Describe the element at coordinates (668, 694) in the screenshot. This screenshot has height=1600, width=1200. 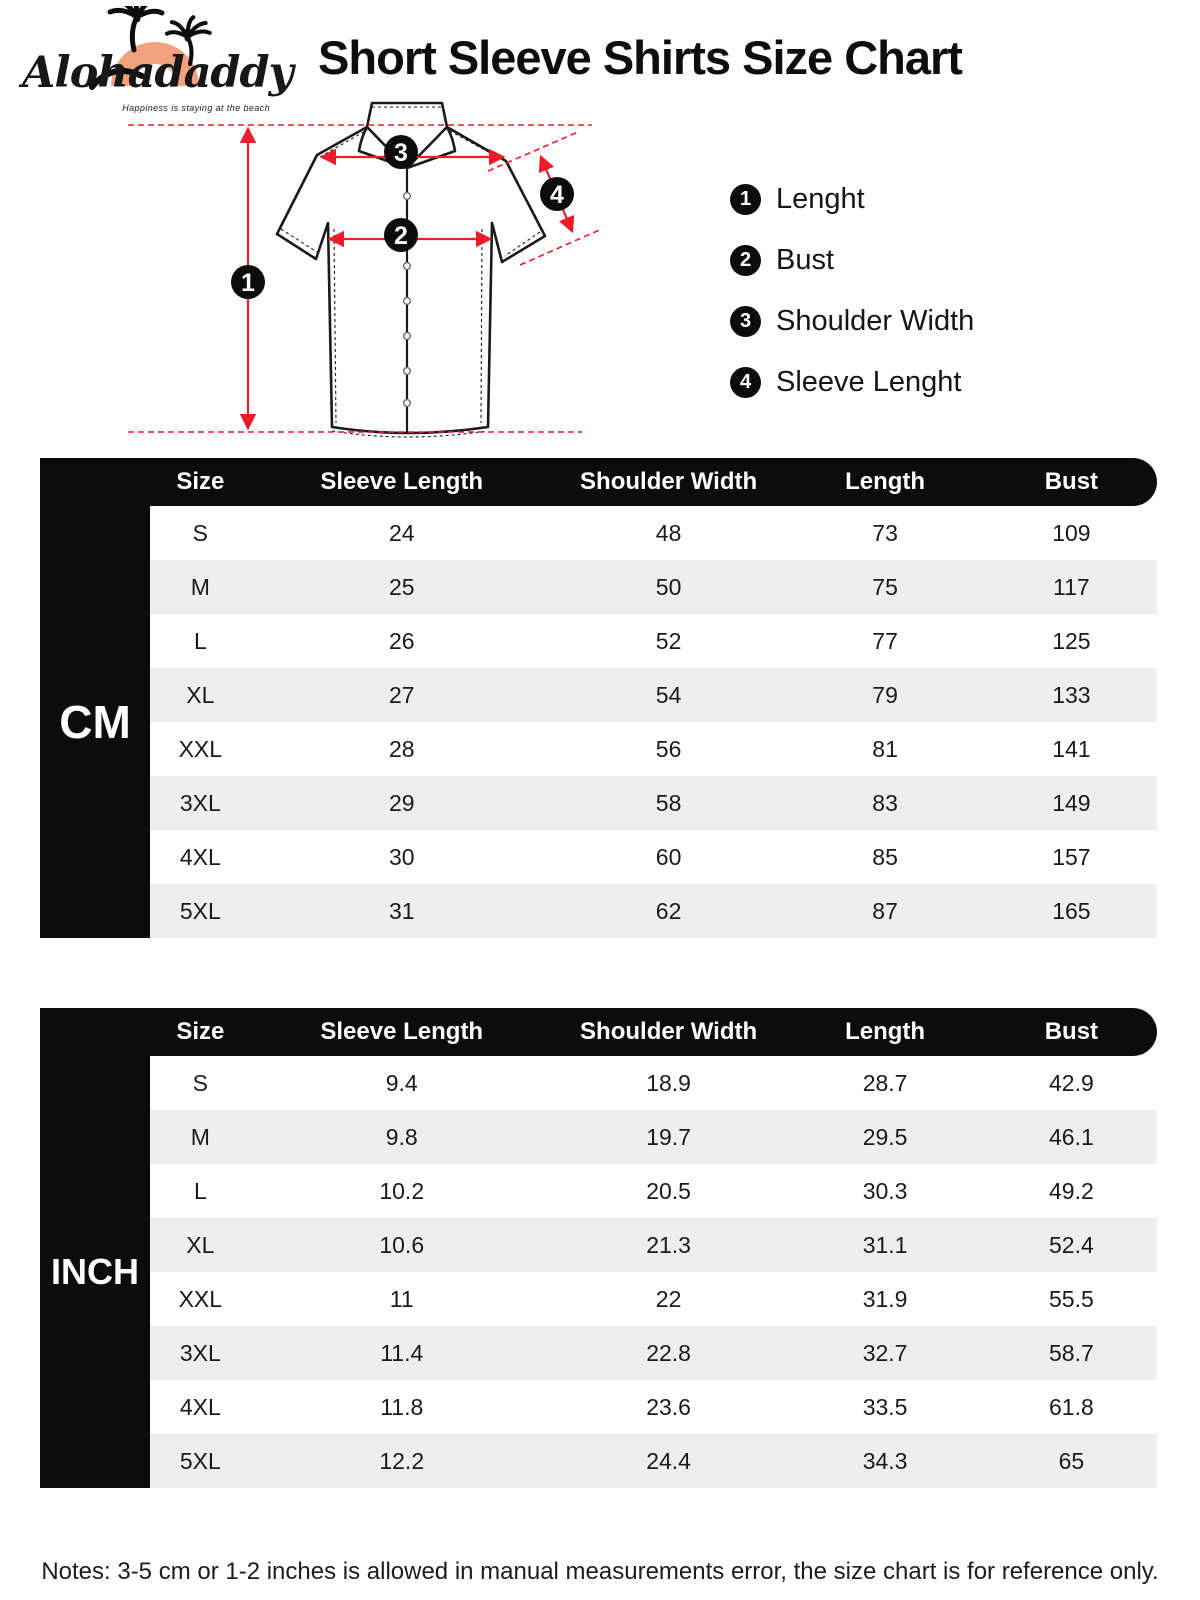
I see `table-cell: 54` at that location.